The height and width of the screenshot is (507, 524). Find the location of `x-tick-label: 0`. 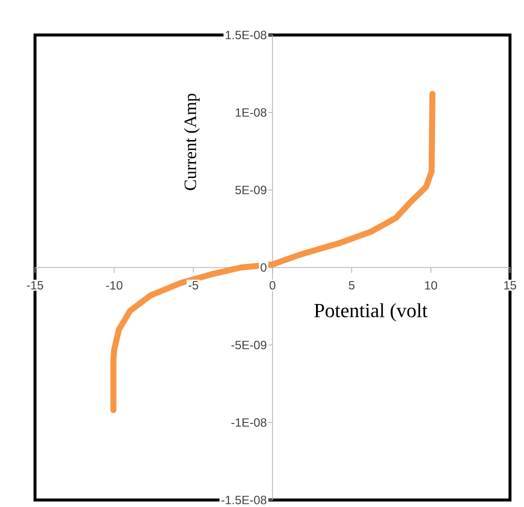

x-tick-label: 0 is located at coordinates (273, 285).